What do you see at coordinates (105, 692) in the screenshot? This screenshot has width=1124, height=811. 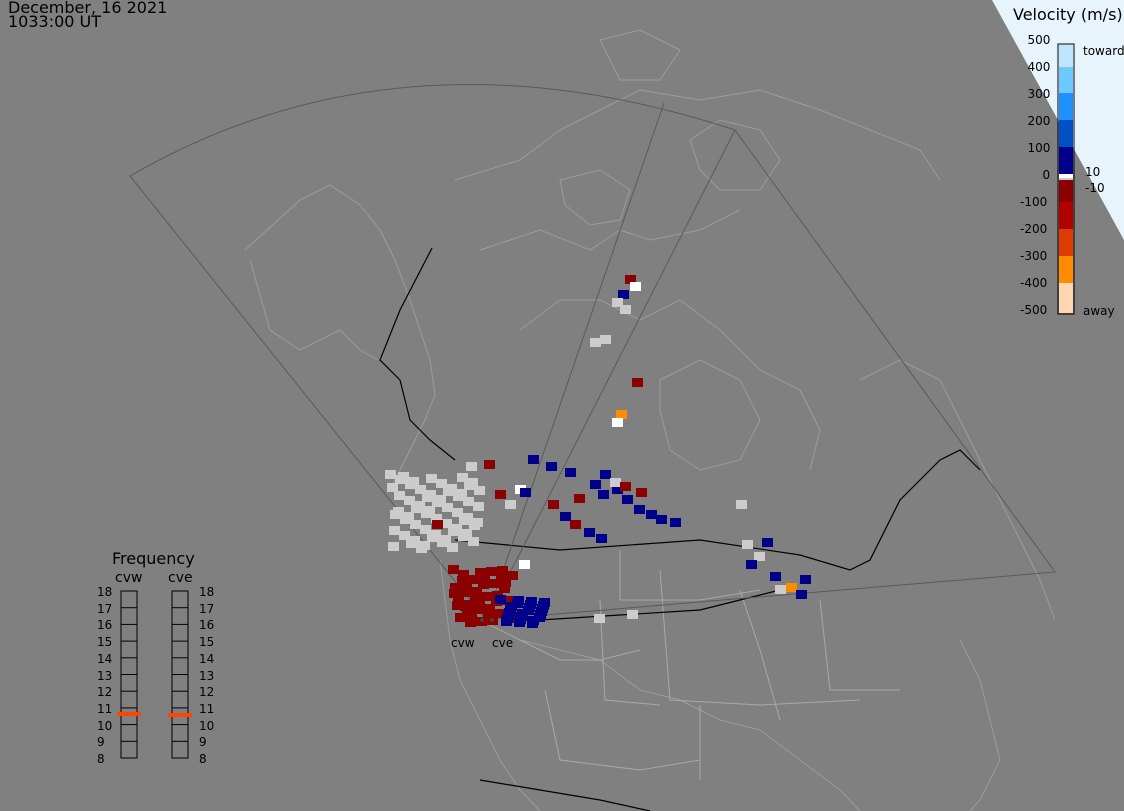 I see `frequency-tick-left: 12` at bounding box center [105, 692].